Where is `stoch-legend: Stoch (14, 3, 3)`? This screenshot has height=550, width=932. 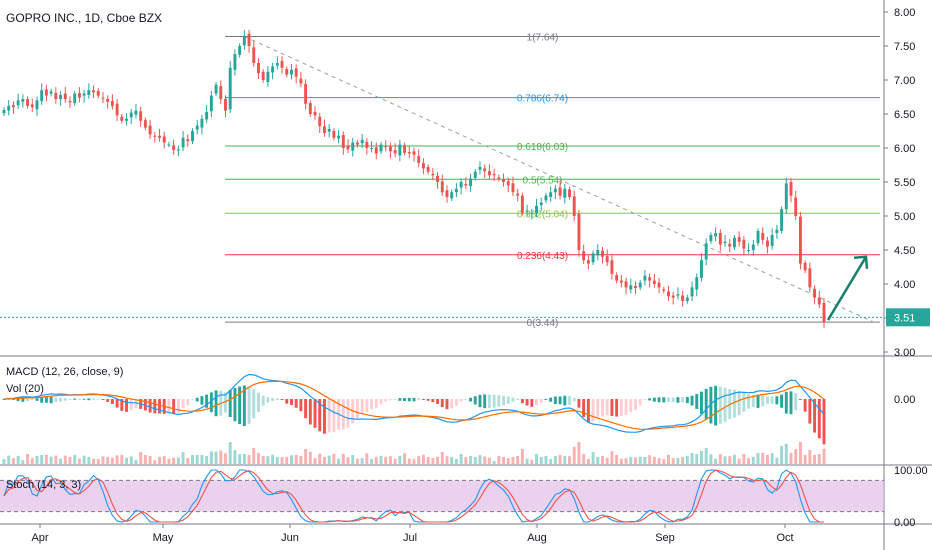
stoch-legend: Stoch (14, 3, 3) is located at coordinates (43, 485).